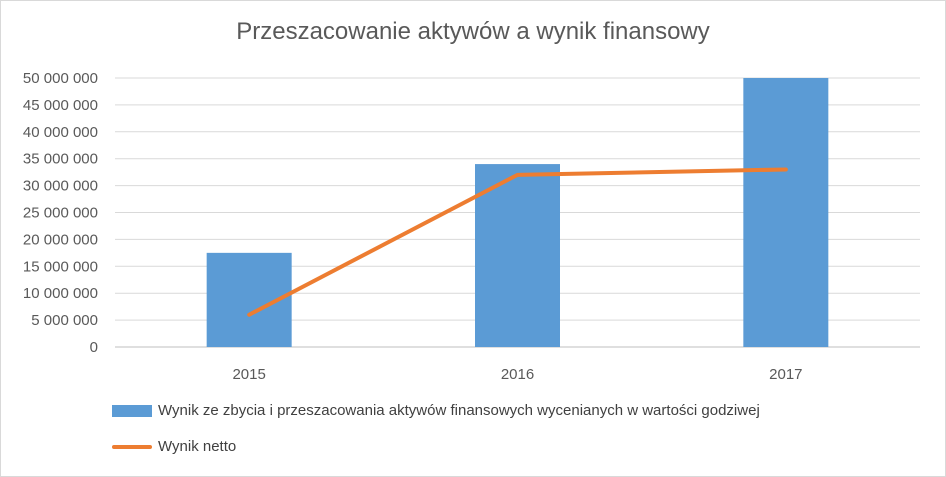 The width and height of the screenshot is (946, 477). I want to click on y-tick-label: 25 000 000, so click(60, 213).